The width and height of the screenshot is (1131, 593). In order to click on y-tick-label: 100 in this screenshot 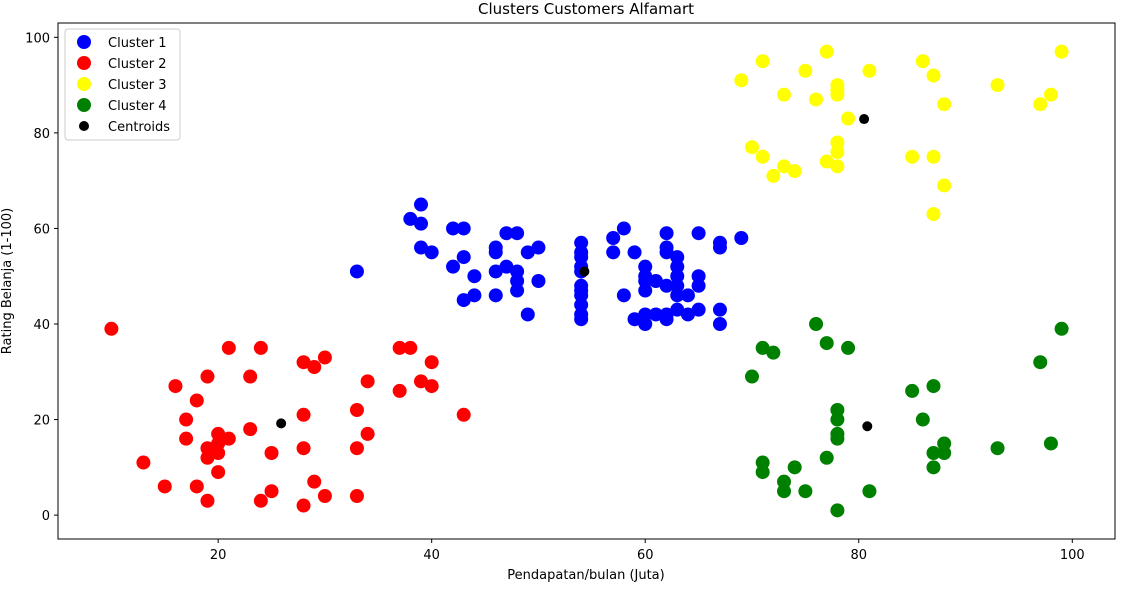, I will do `click(37, 38)`.